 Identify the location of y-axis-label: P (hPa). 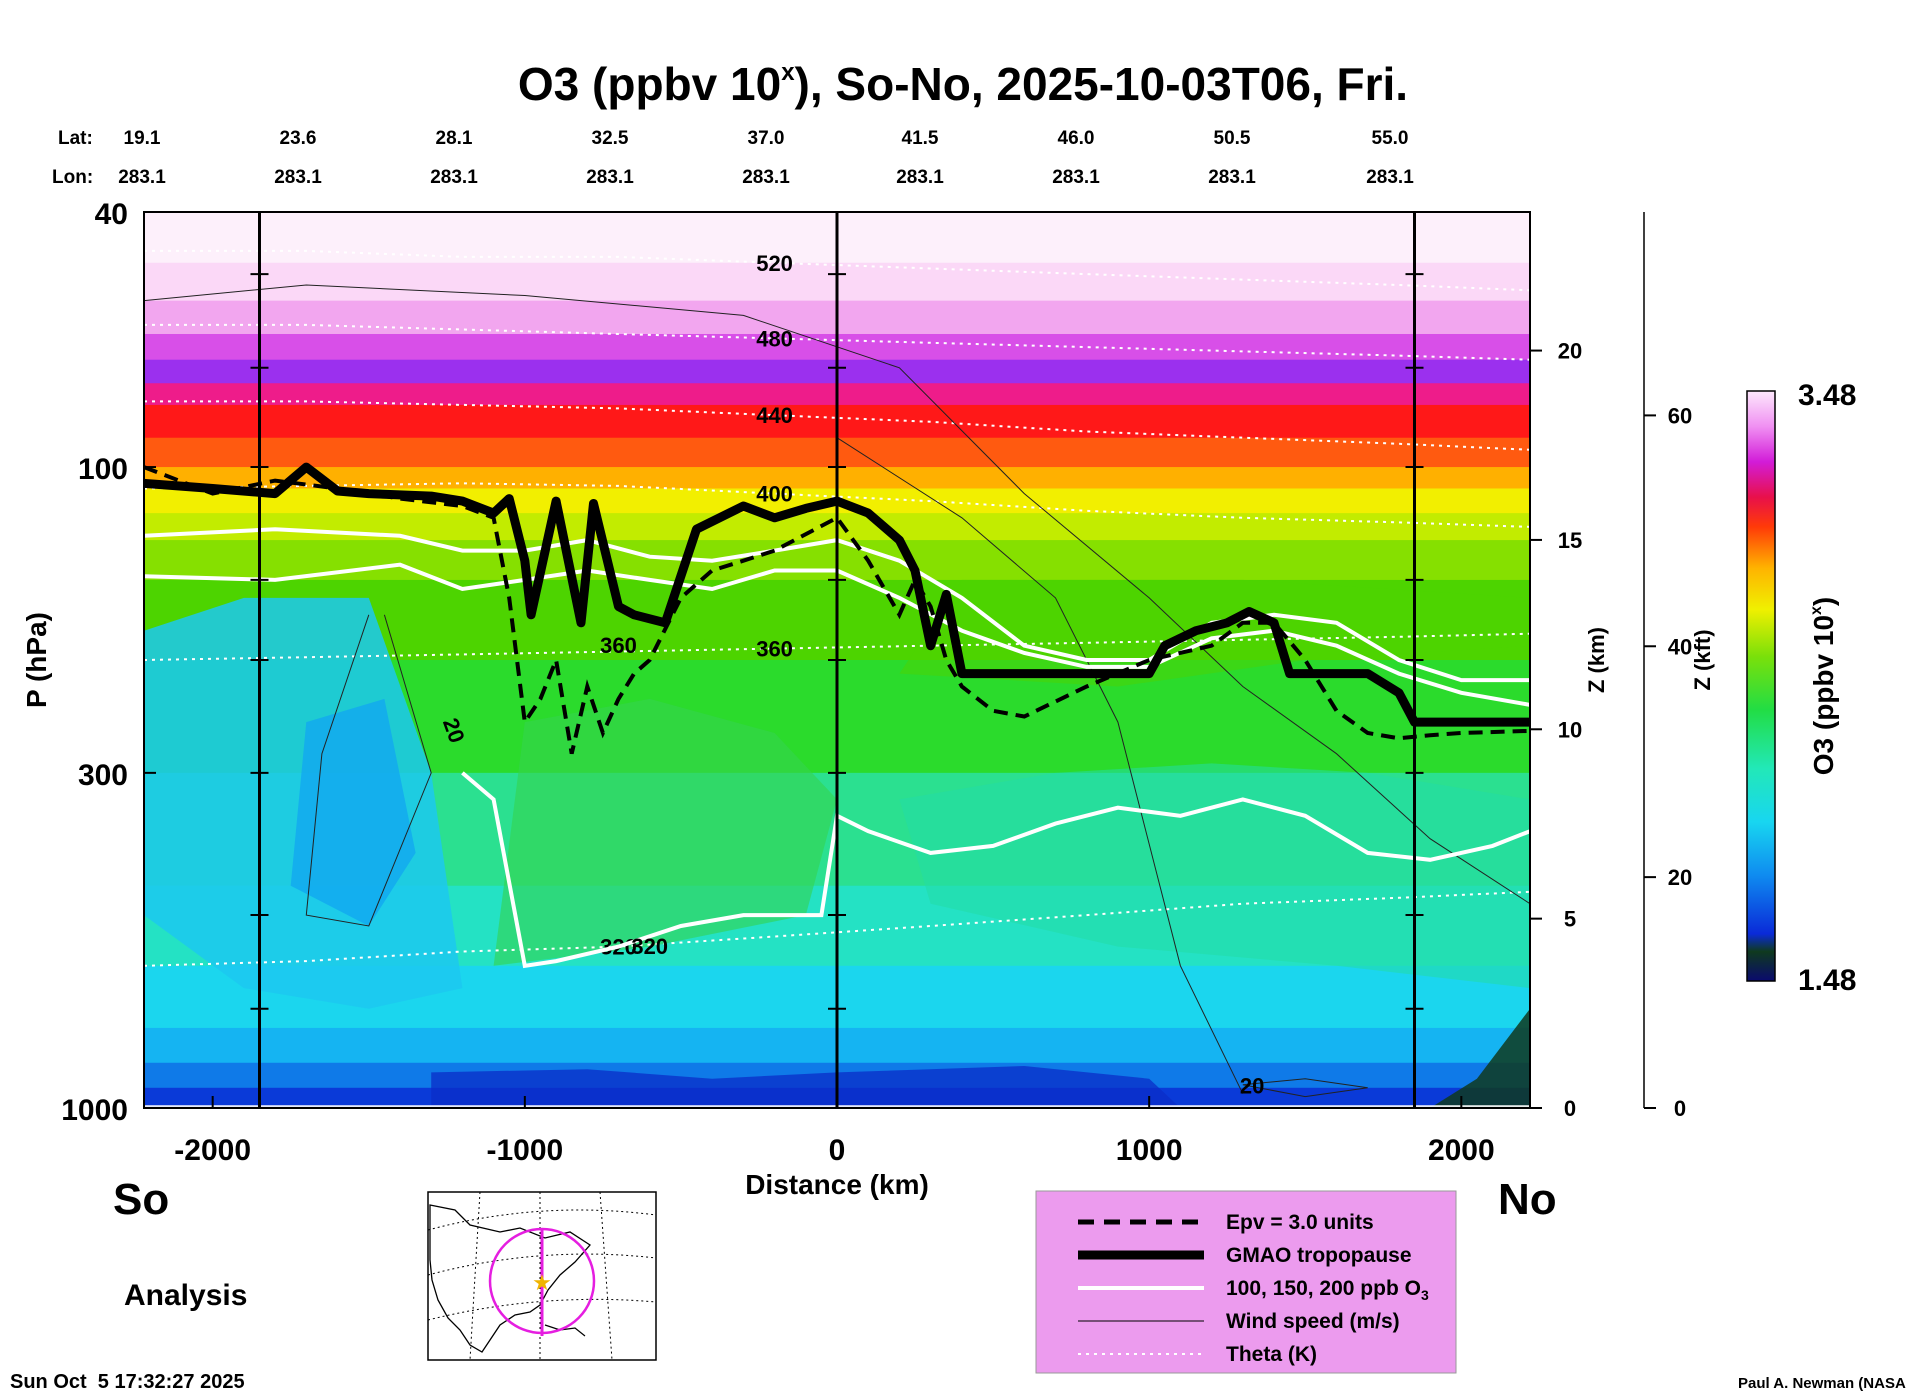
(36, 660).